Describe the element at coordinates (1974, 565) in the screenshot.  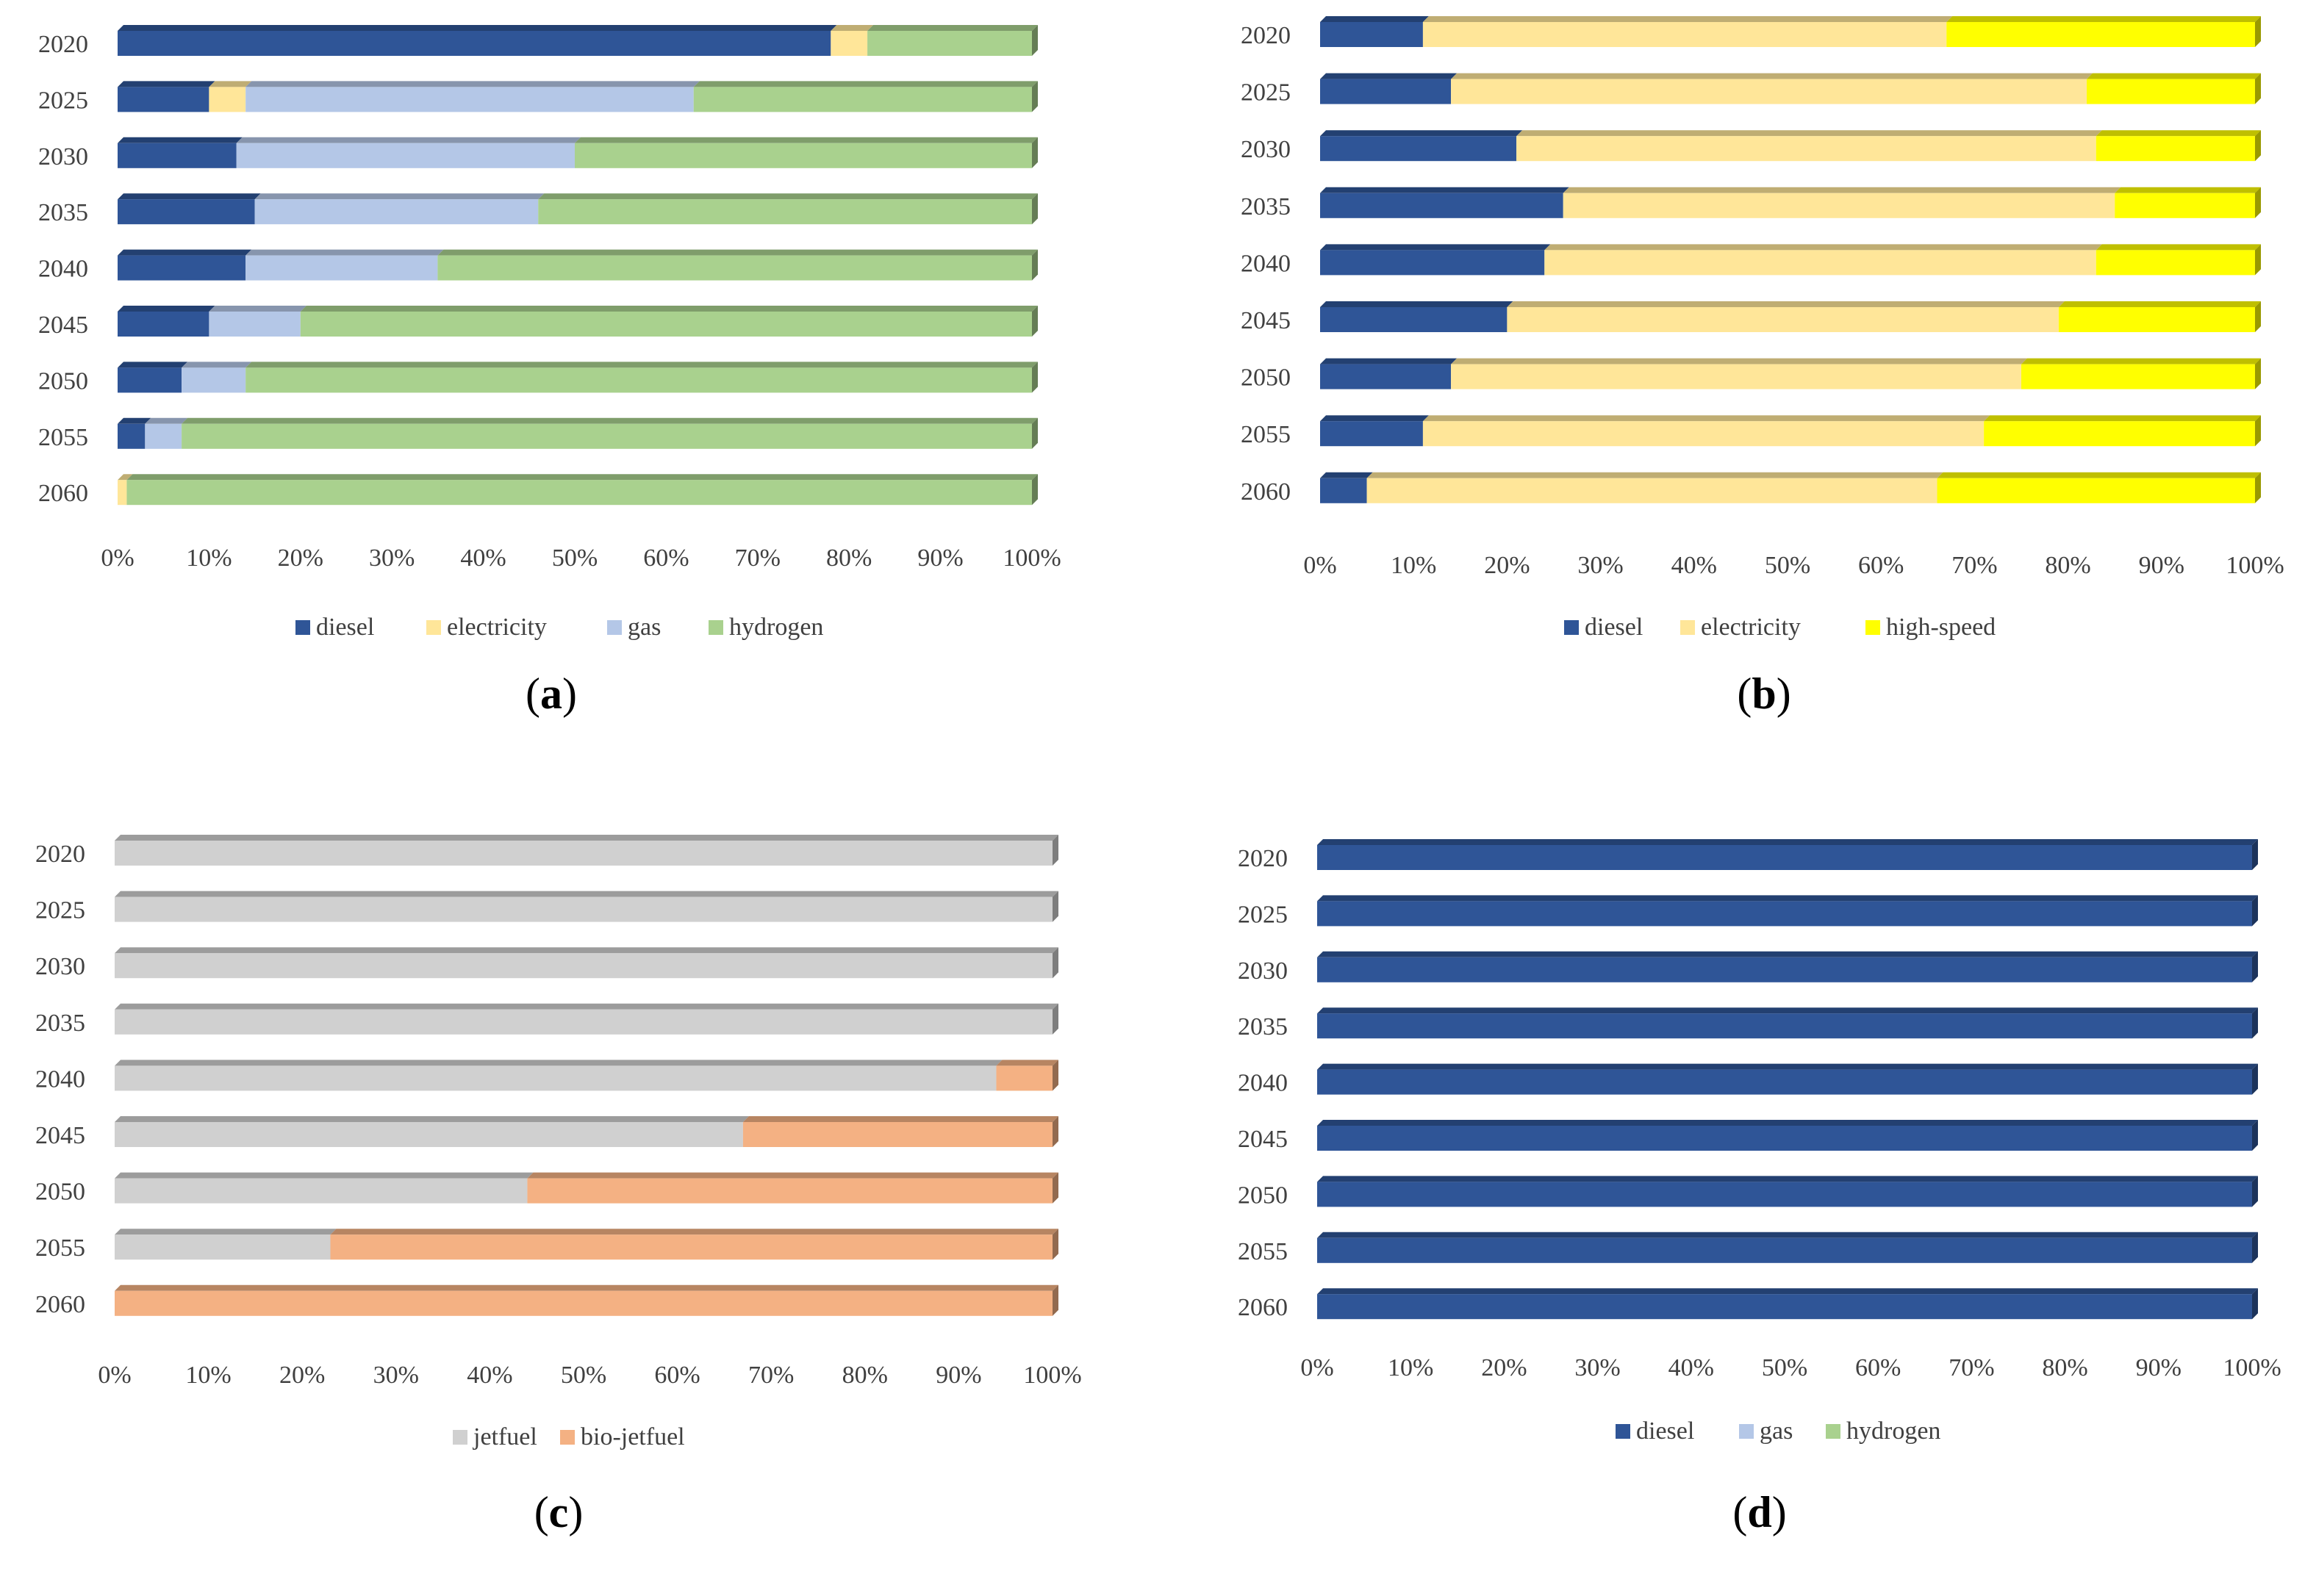
I see `x-tick-label: 70%` at that location.